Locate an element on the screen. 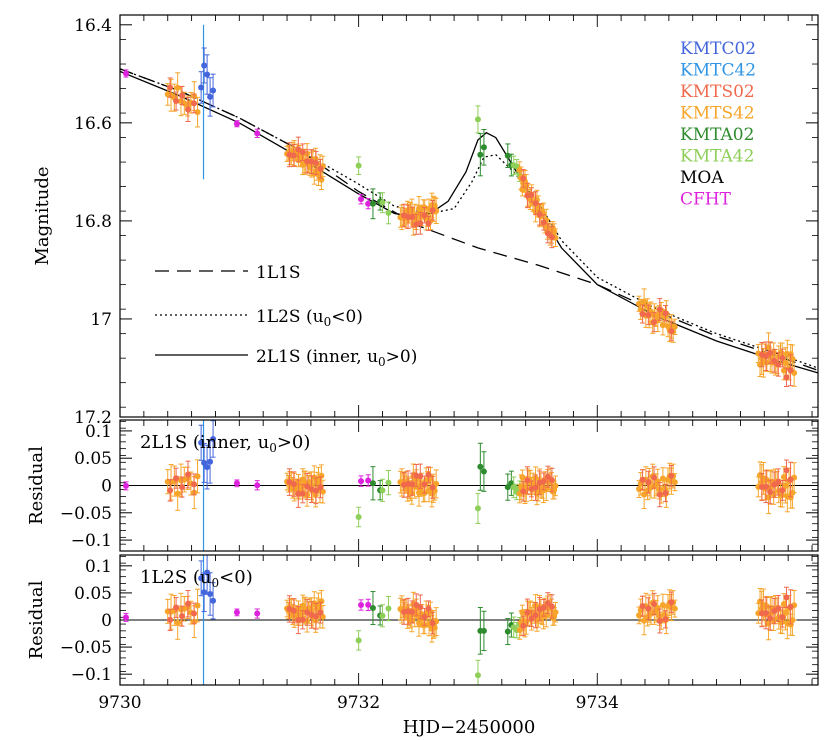  legend-entry-cfht: CFHT is located at coordinates (706, 200).